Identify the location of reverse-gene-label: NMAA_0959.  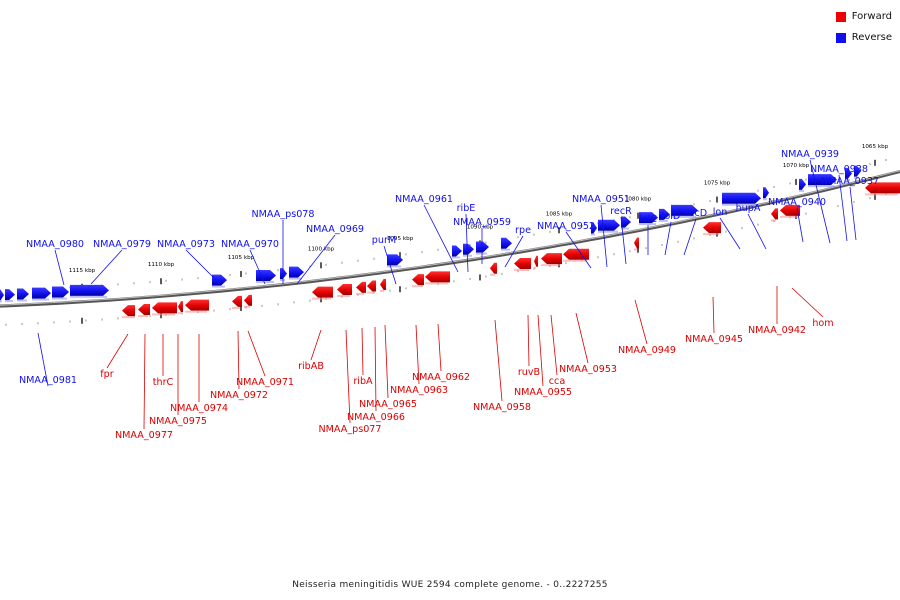
(482, 222).